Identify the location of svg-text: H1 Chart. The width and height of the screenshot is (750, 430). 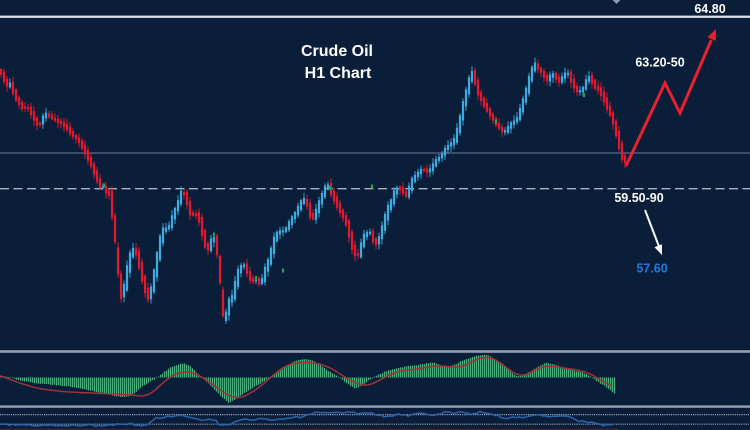
(338, 73).